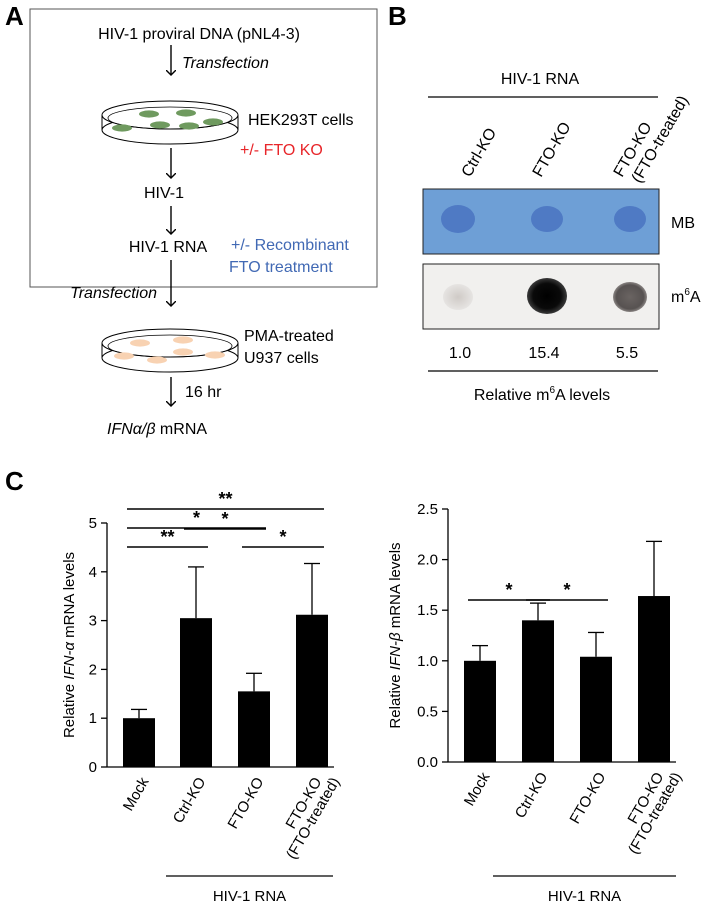 This screenshot has width=726, height=913. What do you see at coordinates (541, 221) in the screenshot?
I see `mb-blot` at bounding box center [541, 221].